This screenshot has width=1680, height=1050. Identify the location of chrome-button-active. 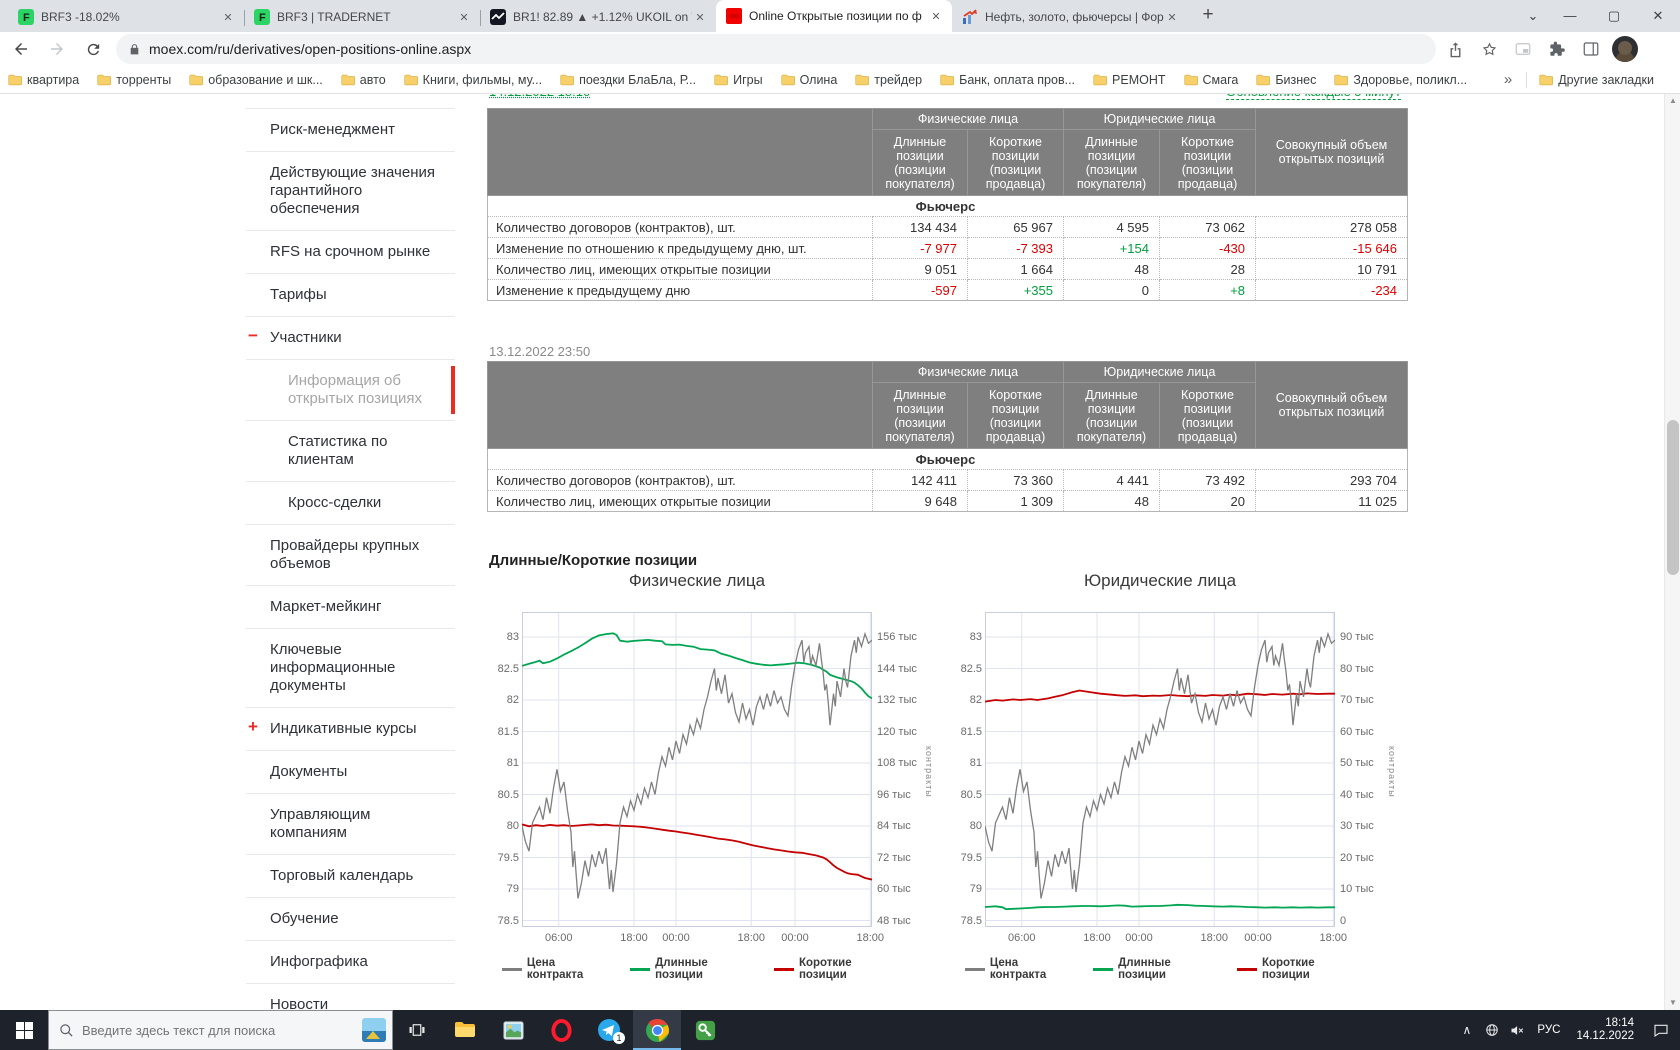
(657, 1030).